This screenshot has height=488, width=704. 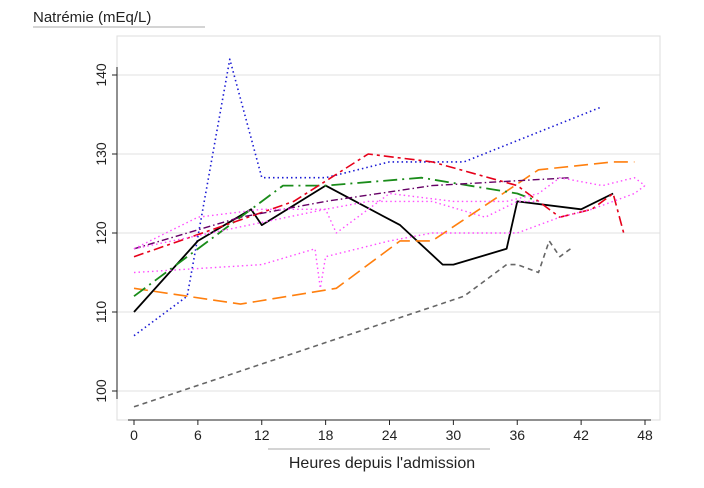 What do you see at coordinates (326, 435) in the screenshot?
I see `x-tick-label: 18` at bounding box center [326, 435].